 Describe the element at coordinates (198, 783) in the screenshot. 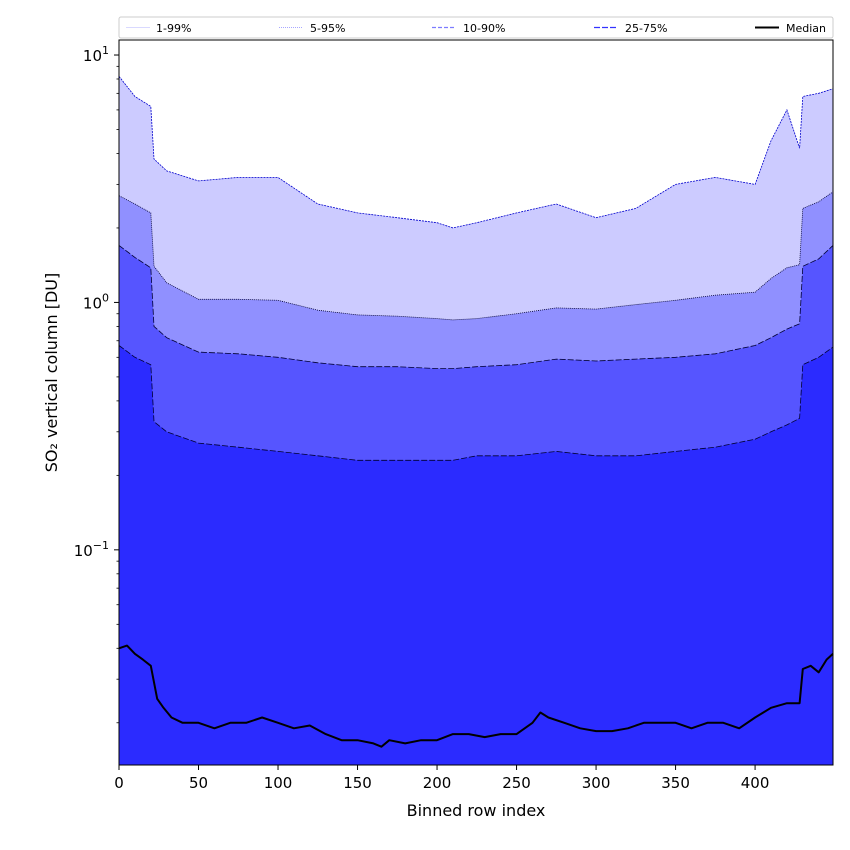

I see `x-tick-label: 50` at that location.